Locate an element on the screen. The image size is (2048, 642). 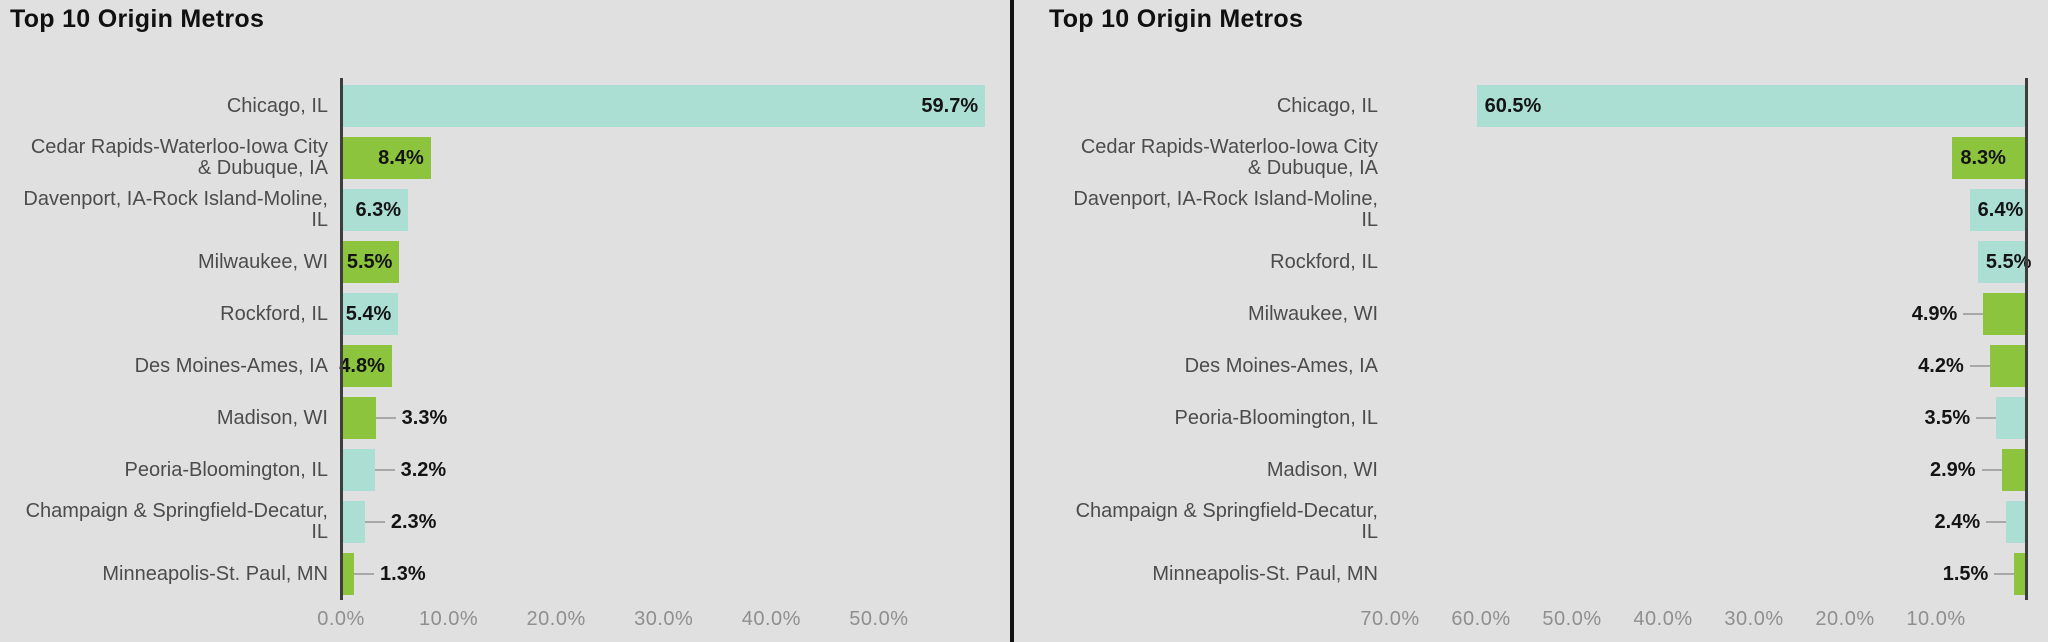
chart-row: Milwaukee, WI 4.9% is located at coordinates (1531, 314).